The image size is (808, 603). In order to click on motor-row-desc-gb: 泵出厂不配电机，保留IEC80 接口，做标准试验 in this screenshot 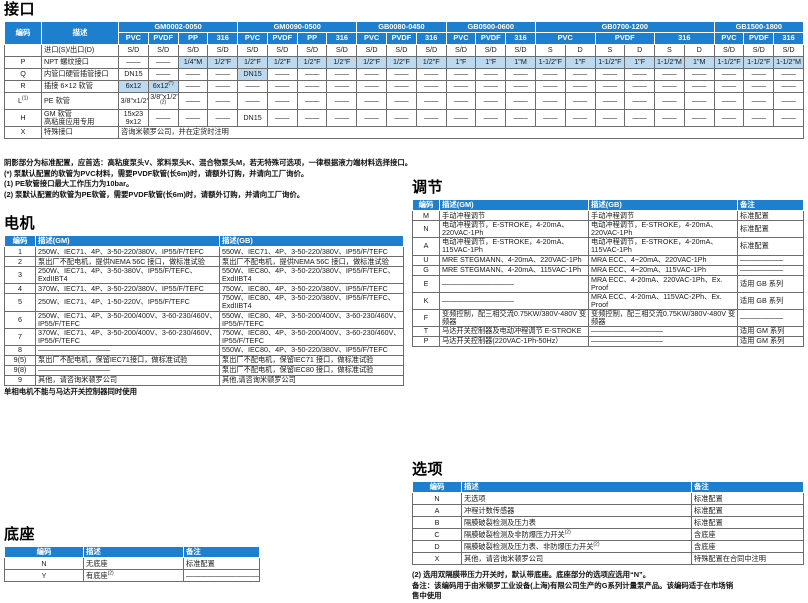, I will do `click(311, 370)`.